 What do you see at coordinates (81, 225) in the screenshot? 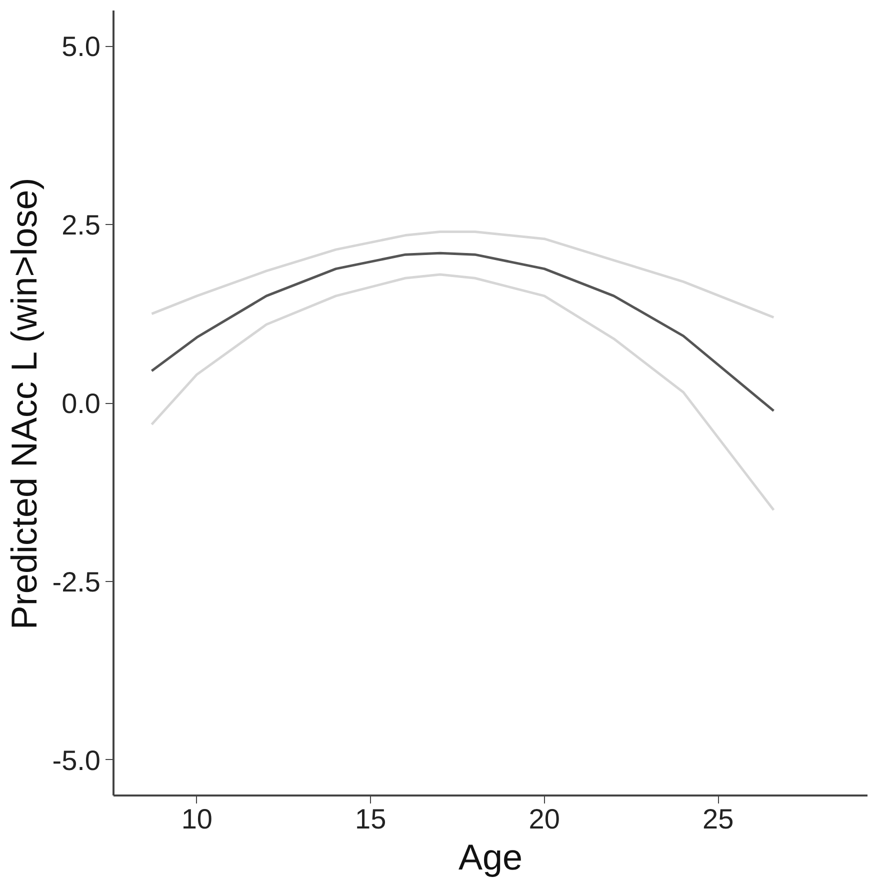
I see `y-tick-label: 2.5` at bounding box center [81, 225].